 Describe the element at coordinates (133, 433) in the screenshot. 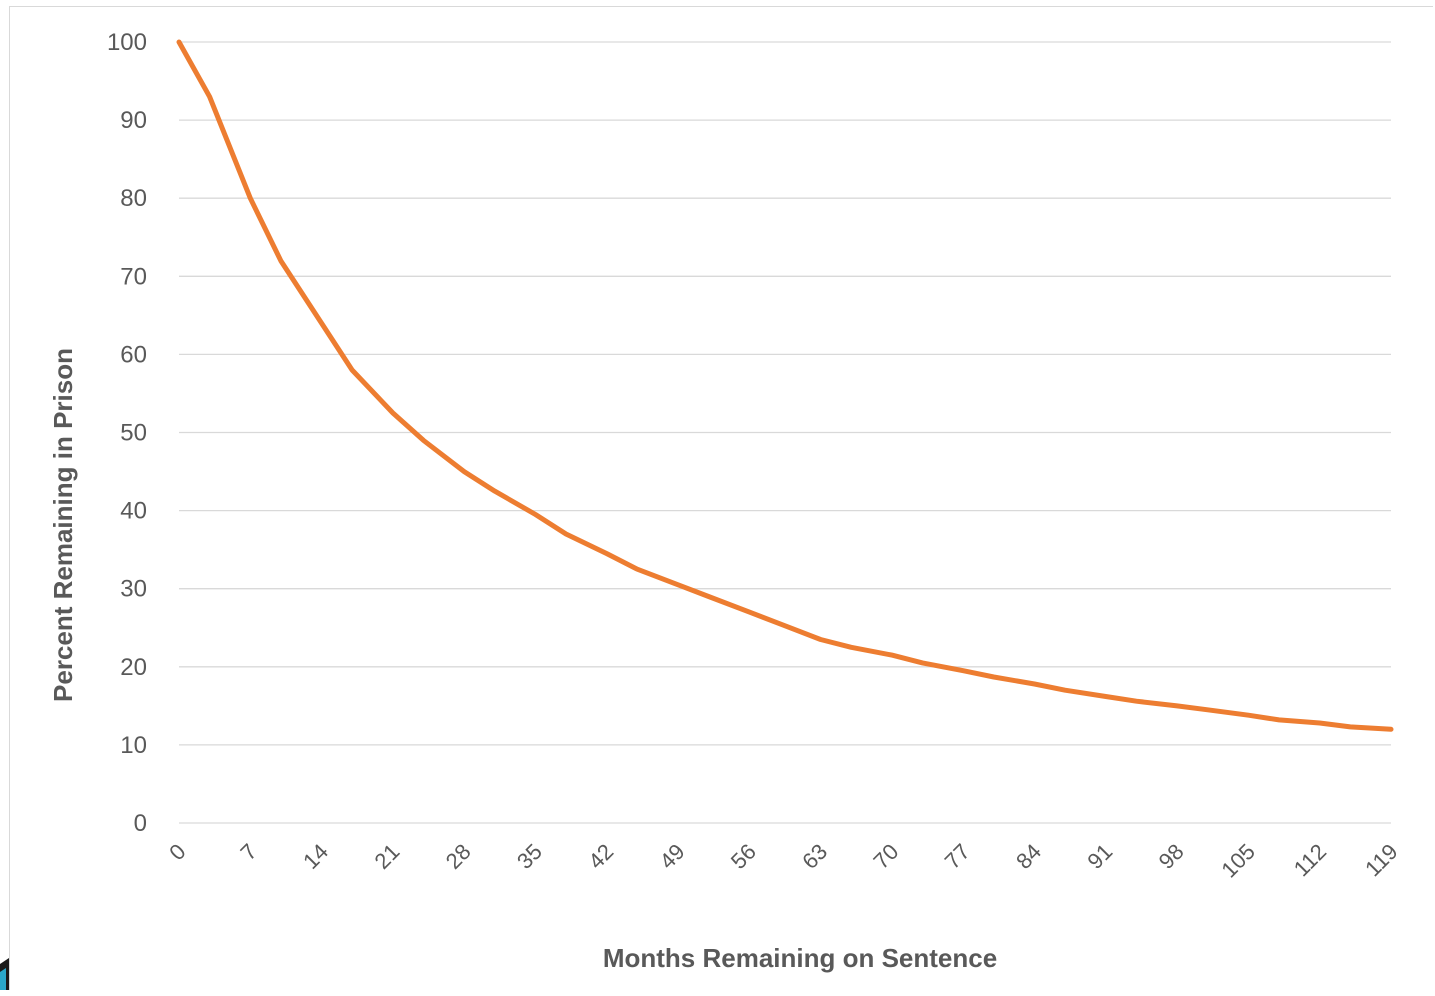

I see `y-tick-label: 50` at that location.